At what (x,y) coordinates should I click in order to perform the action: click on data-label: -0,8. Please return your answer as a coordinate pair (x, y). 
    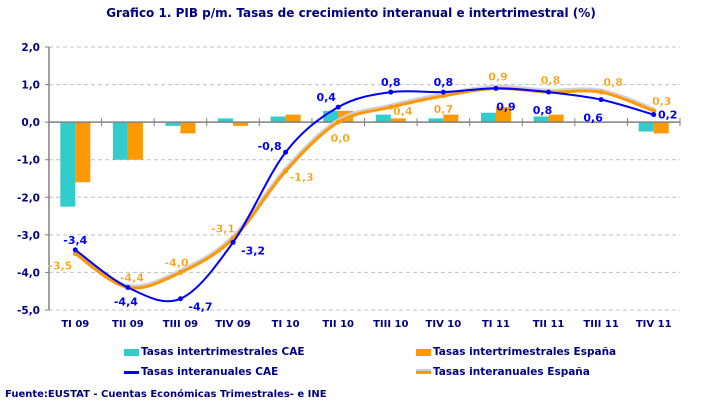
    Looking at the image, I should click on (270, 146).